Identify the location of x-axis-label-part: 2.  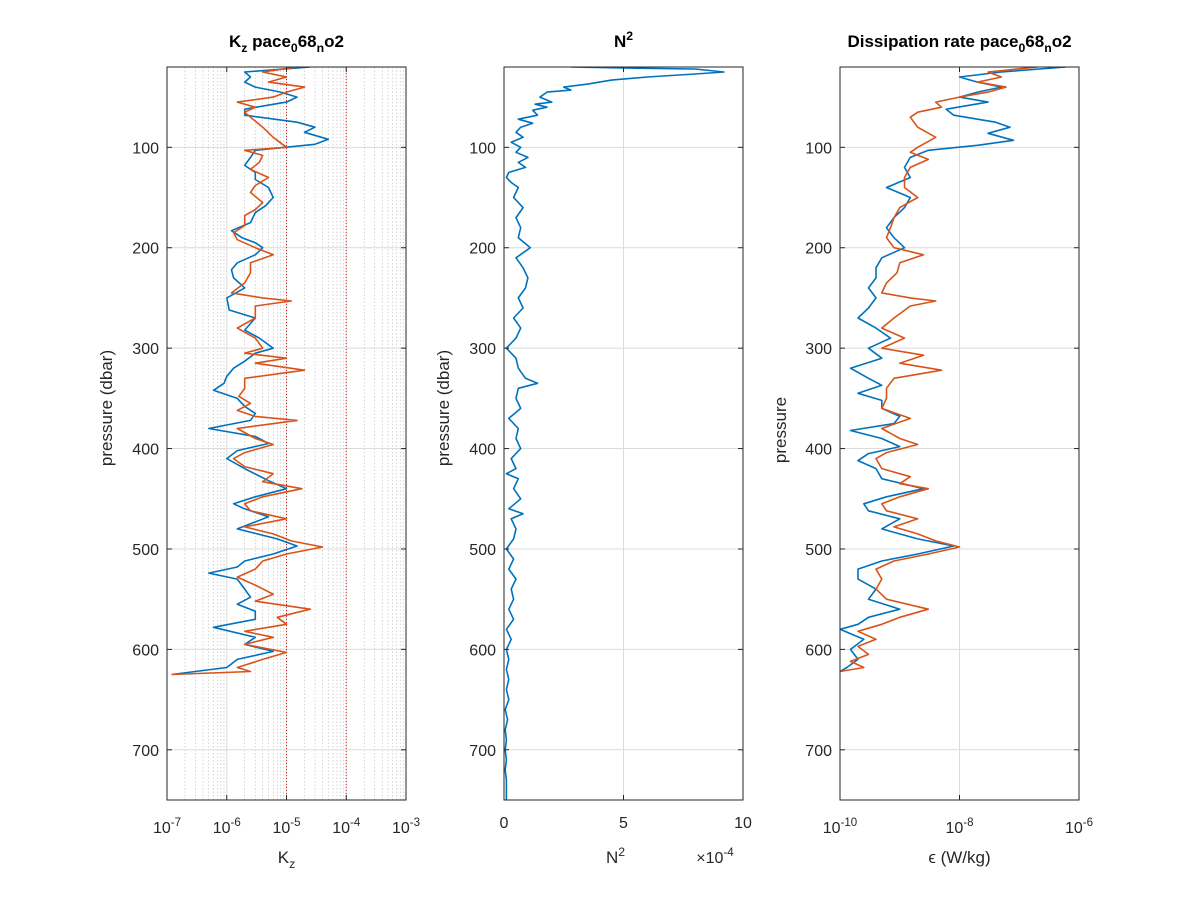
(621, 852).